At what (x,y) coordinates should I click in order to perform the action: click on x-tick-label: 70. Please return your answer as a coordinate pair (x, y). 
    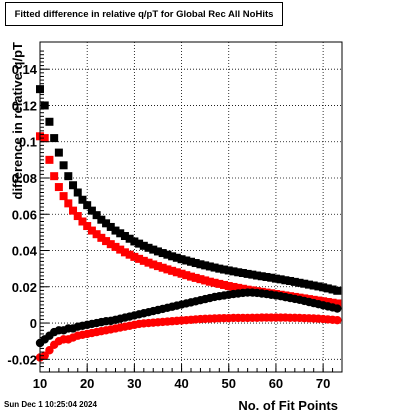
    Looking at the image, I should click on (323, 383).